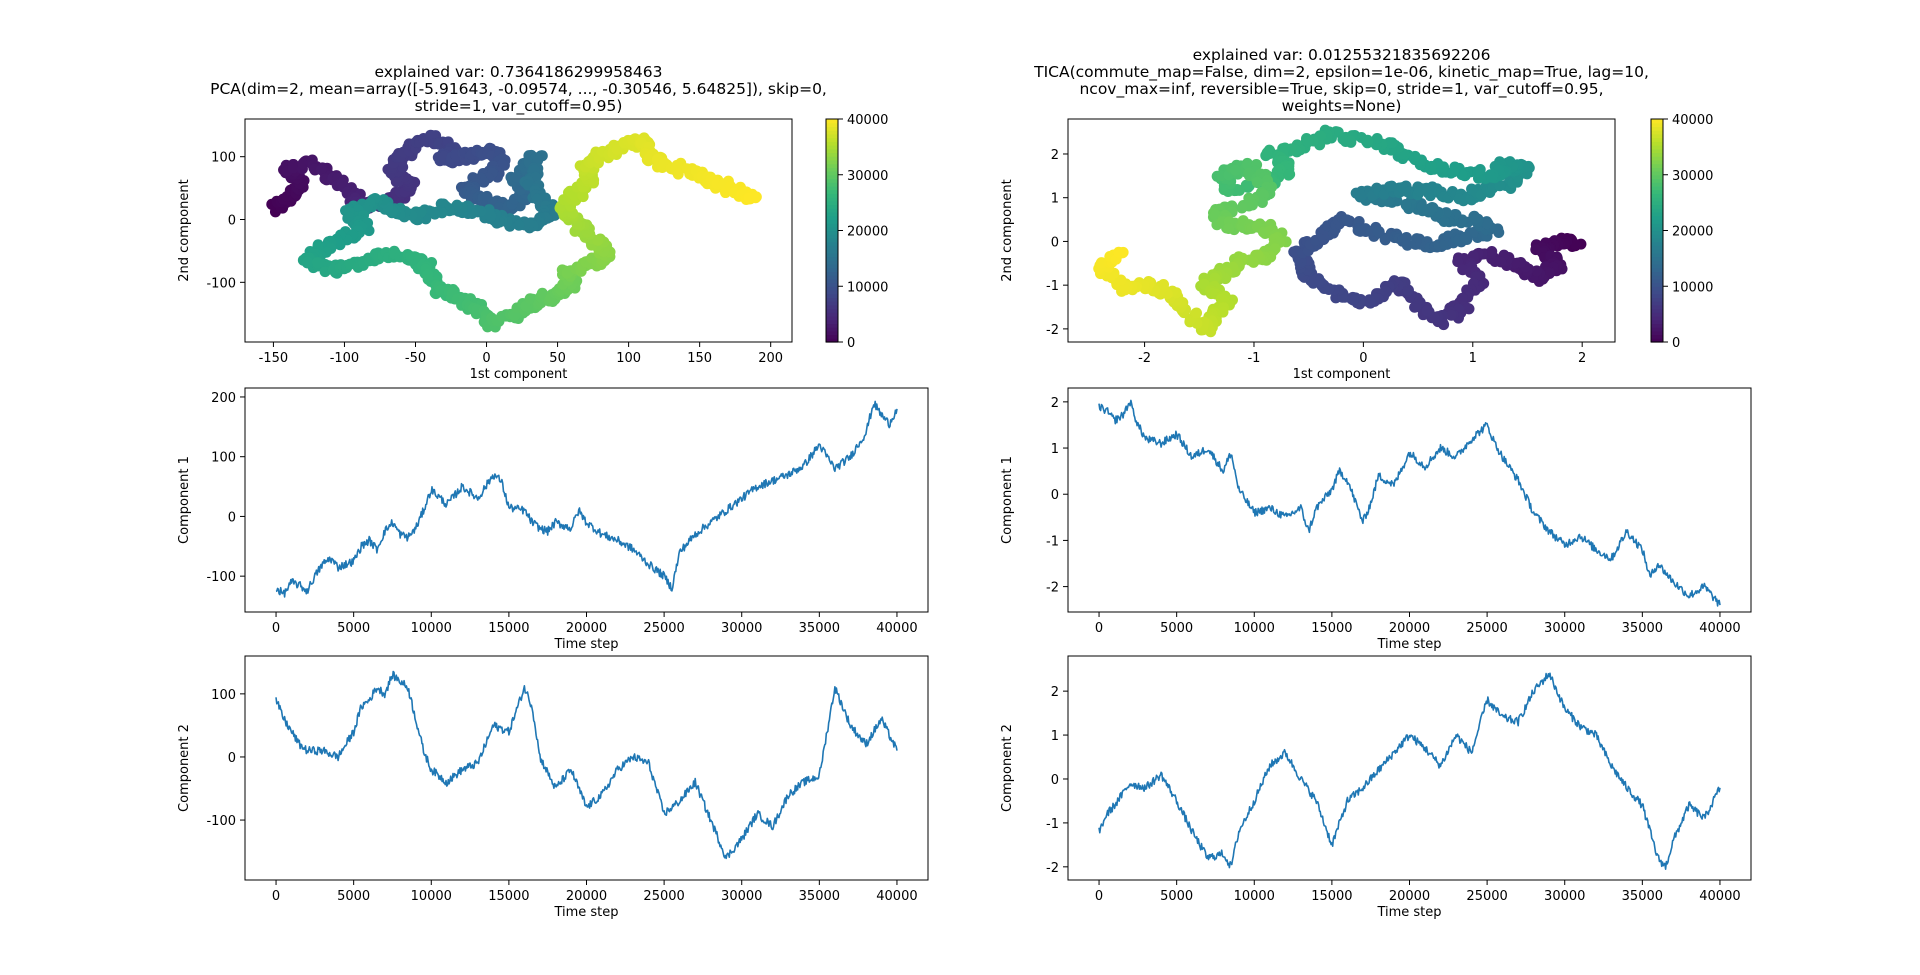  What do you see at coordinates (851, 343) in the screenshot?
I see `colorbar-tick-label: 0` at bounding box center [851, 343].